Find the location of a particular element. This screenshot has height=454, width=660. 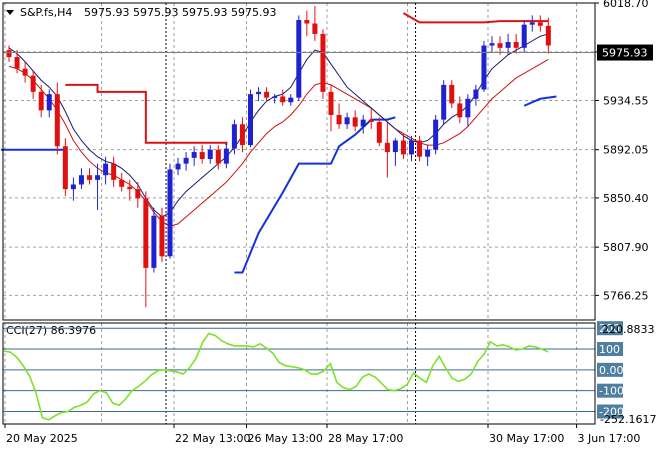

symbol-label: S&P.fs,H4 is located at coordinates (46, 12).